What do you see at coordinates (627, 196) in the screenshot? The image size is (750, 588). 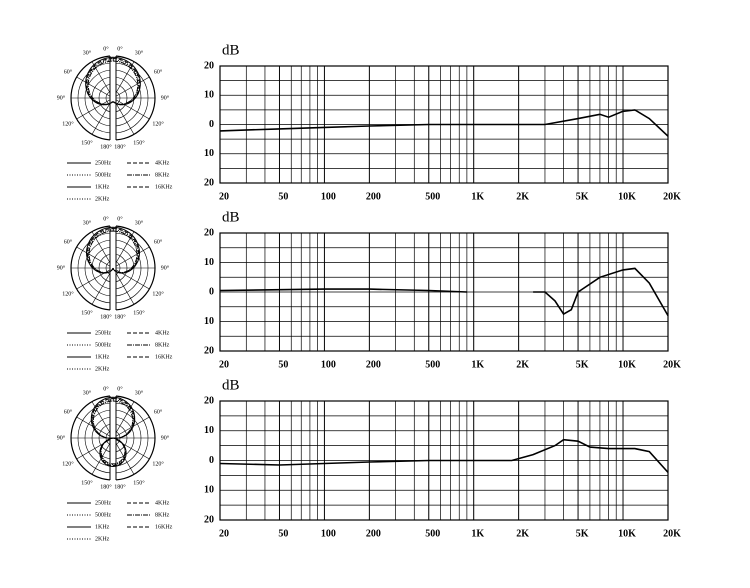 I see `x-tick-label: 10K` at bounding box center [627, 196].